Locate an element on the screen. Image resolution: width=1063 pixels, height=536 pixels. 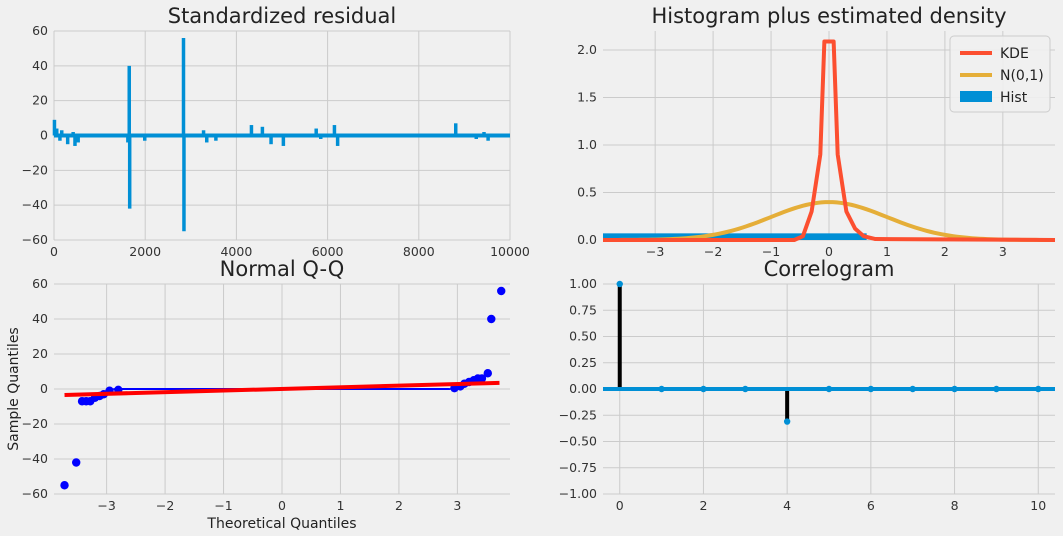
plot-area is located at coordinates (829, 352).